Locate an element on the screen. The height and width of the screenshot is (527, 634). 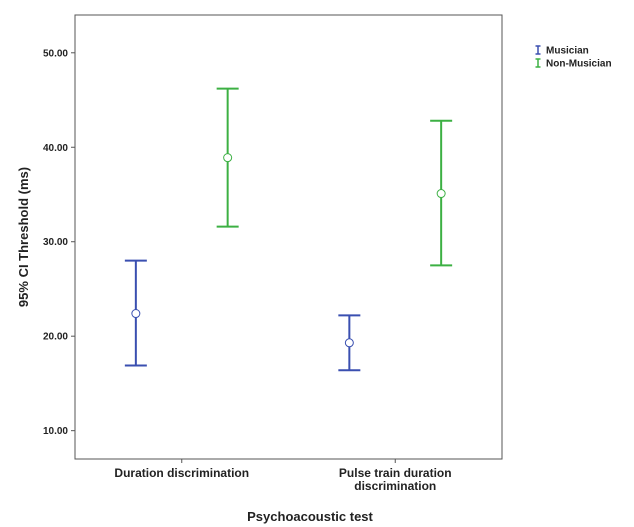
x-axis-title: Psychoacoustic test is located at coordinates (310, 516).